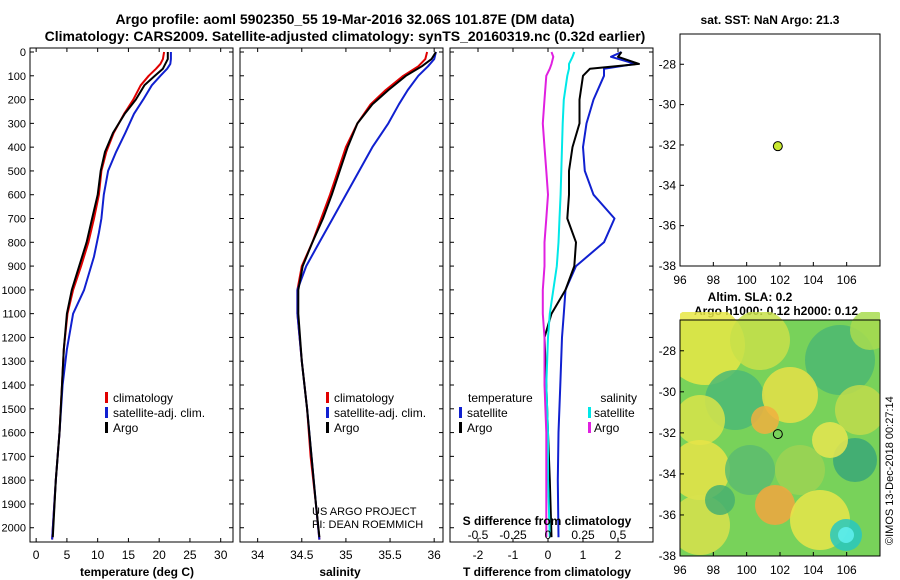  Describe the element at coordinates (777, 146) in the screenshot. I see `argo-position-marker` at that location.